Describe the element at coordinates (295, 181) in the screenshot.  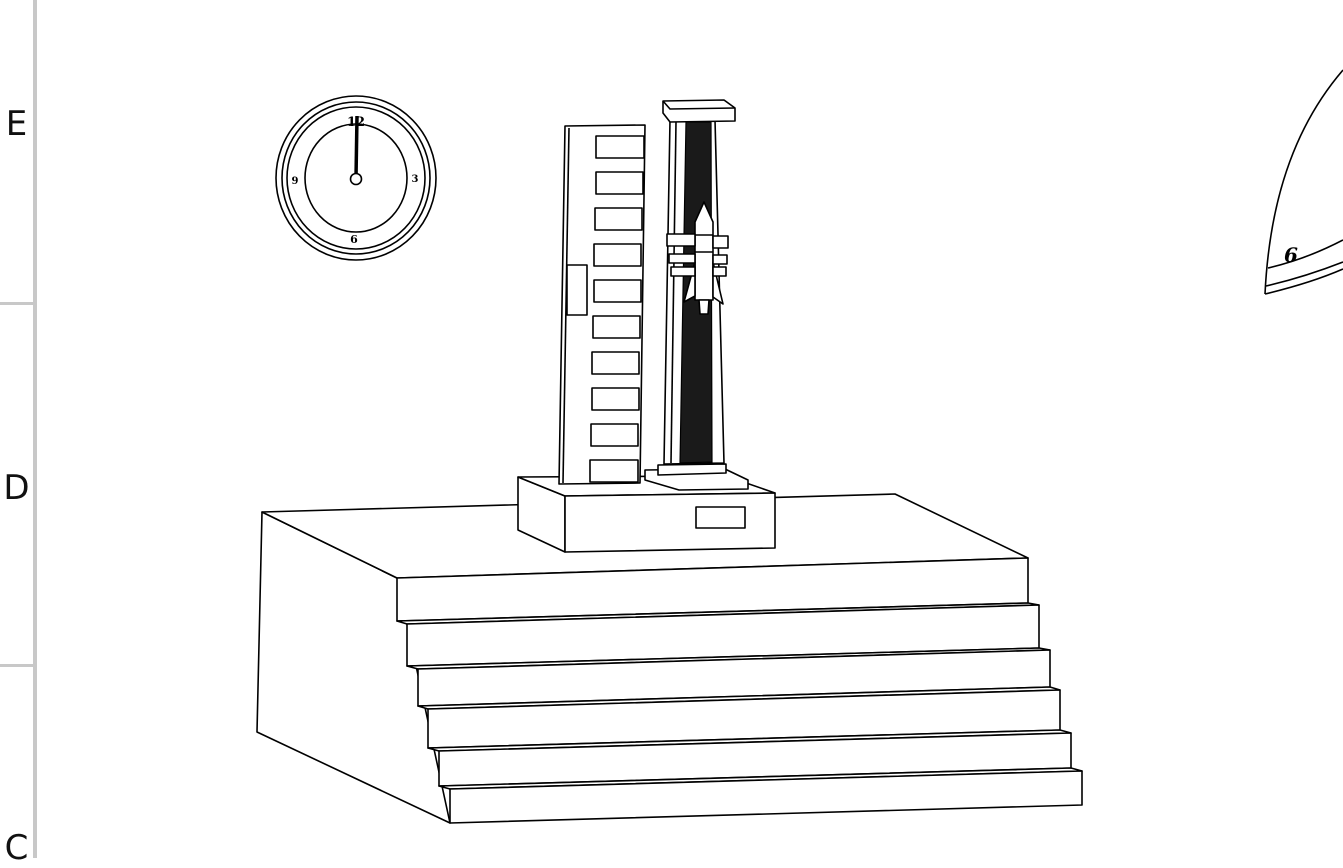
I see `clock-numeral-9: 9` at that location.